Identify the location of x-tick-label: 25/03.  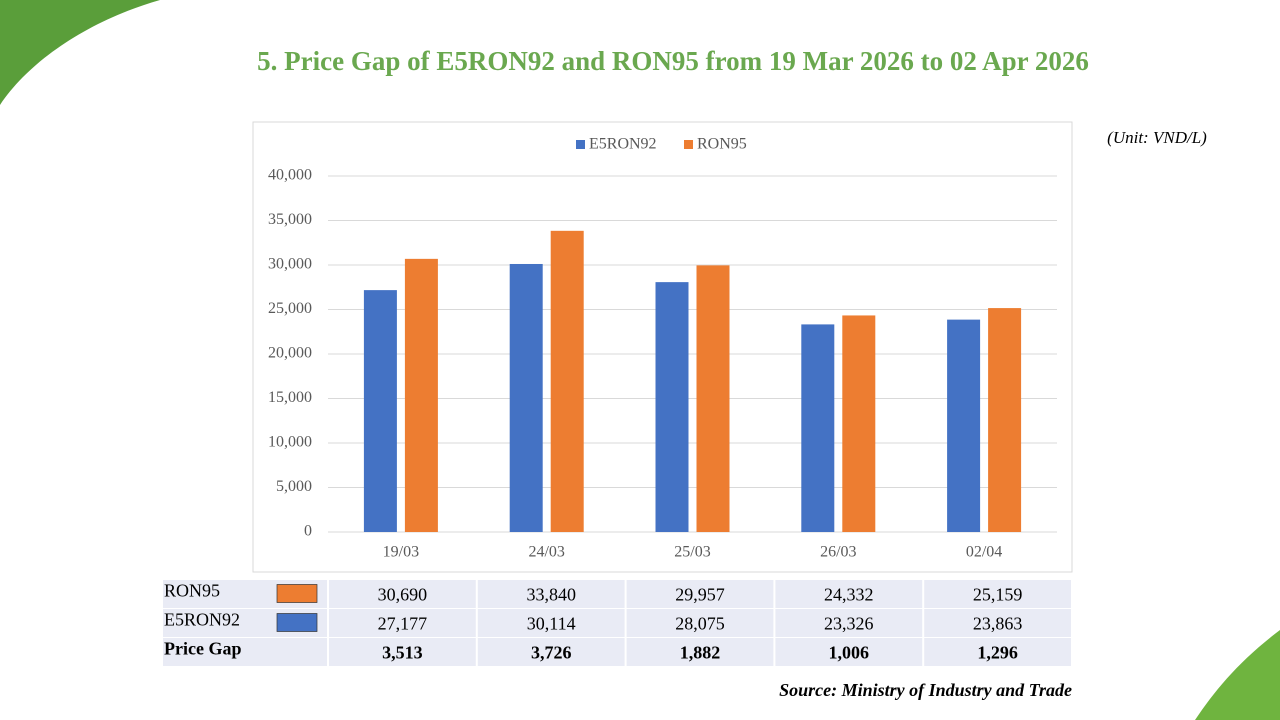
(692, 552).